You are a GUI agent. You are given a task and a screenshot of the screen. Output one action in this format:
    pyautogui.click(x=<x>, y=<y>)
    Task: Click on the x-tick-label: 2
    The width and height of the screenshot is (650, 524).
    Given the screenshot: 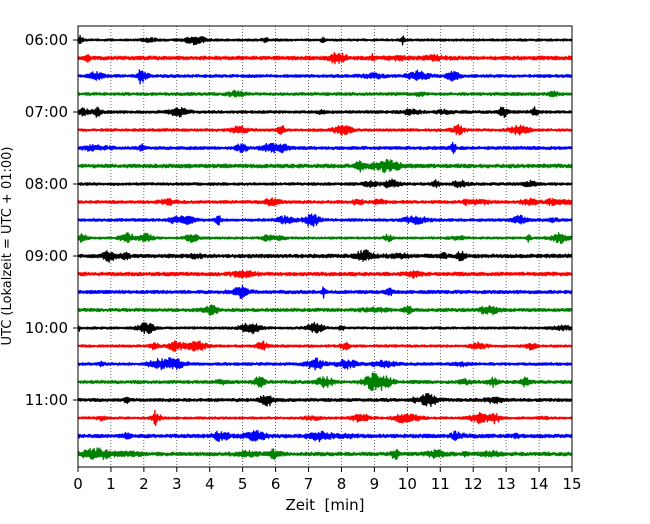 What is the action you would take?
    pyautogui.click(x=144, y=484)
    